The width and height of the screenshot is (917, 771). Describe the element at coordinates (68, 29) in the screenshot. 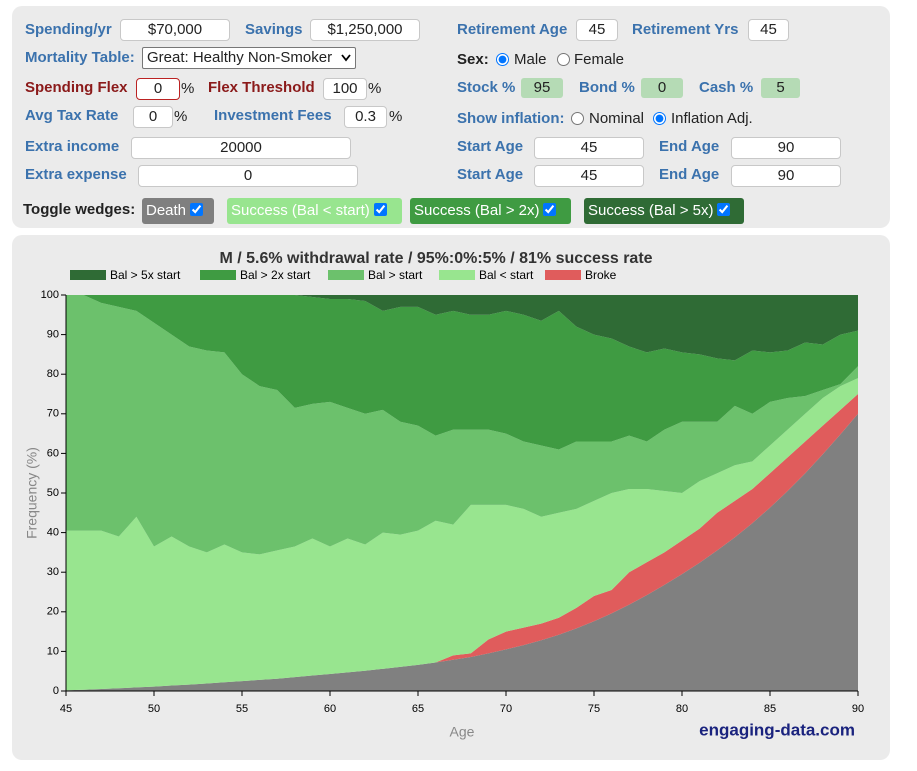

I see `label: Spending/yr` at that location.